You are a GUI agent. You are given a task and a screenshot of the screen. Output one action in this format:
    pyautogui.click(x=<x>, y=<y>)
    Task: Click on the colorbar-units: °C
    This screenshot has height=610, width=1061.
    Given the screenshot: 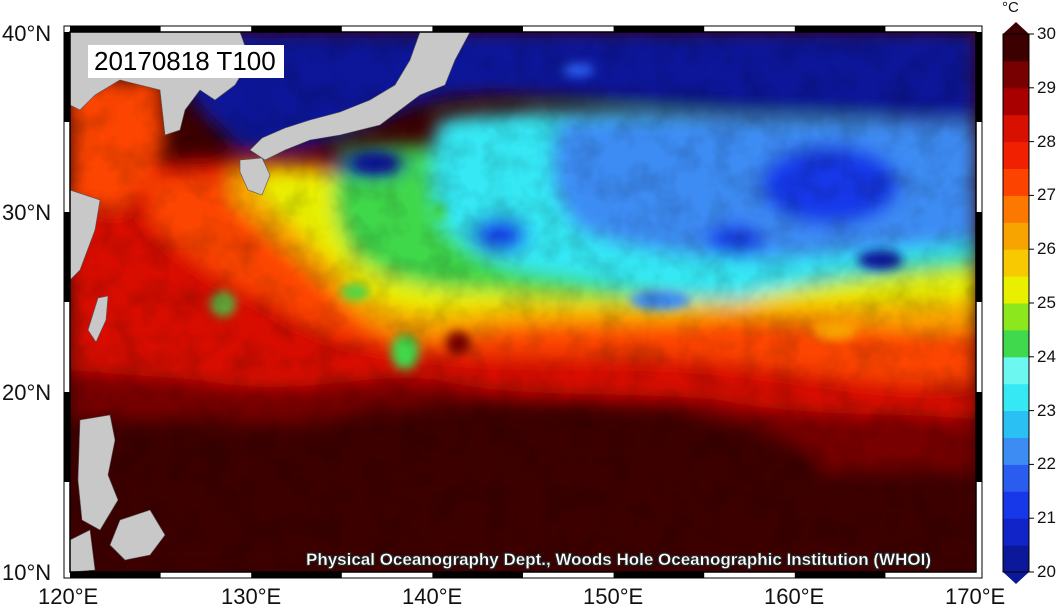 What is the action you would take?
    pyautogui.click(x=1010, y=8)
    